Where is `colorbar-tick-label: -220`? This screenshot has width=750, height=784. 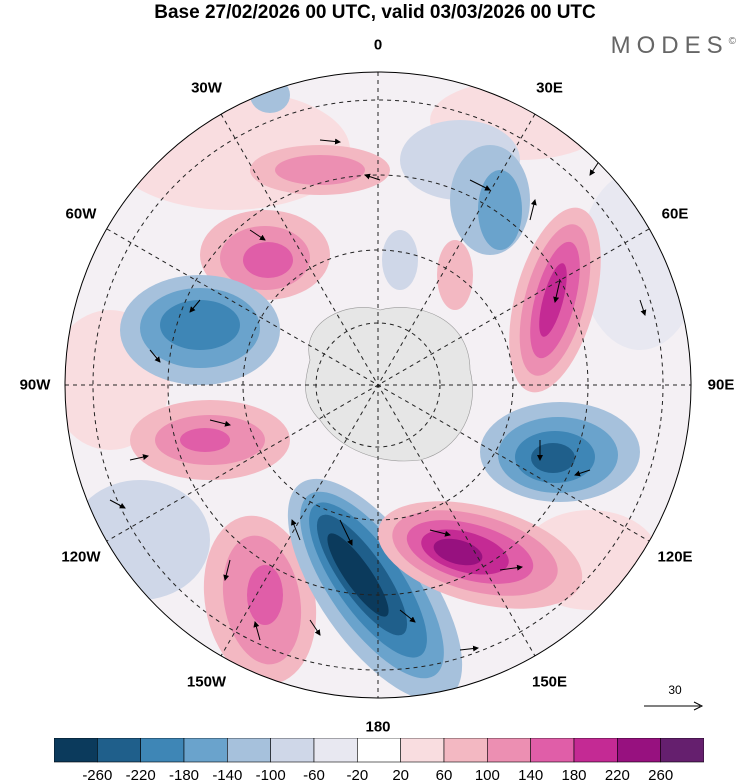 colorbar-tick-label: -220 is located at coordinates (140, 775).